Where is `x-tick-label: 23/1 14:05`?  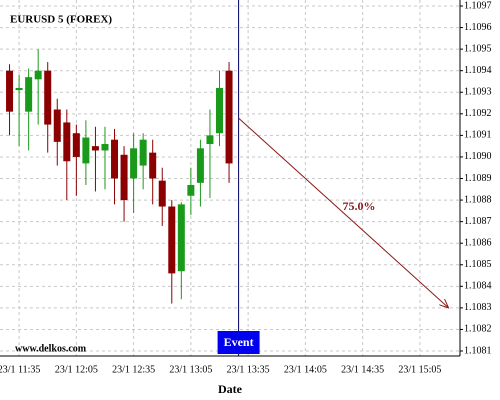
x-tick-label: 23/1 14:05 is located at coordinates (305, 369).